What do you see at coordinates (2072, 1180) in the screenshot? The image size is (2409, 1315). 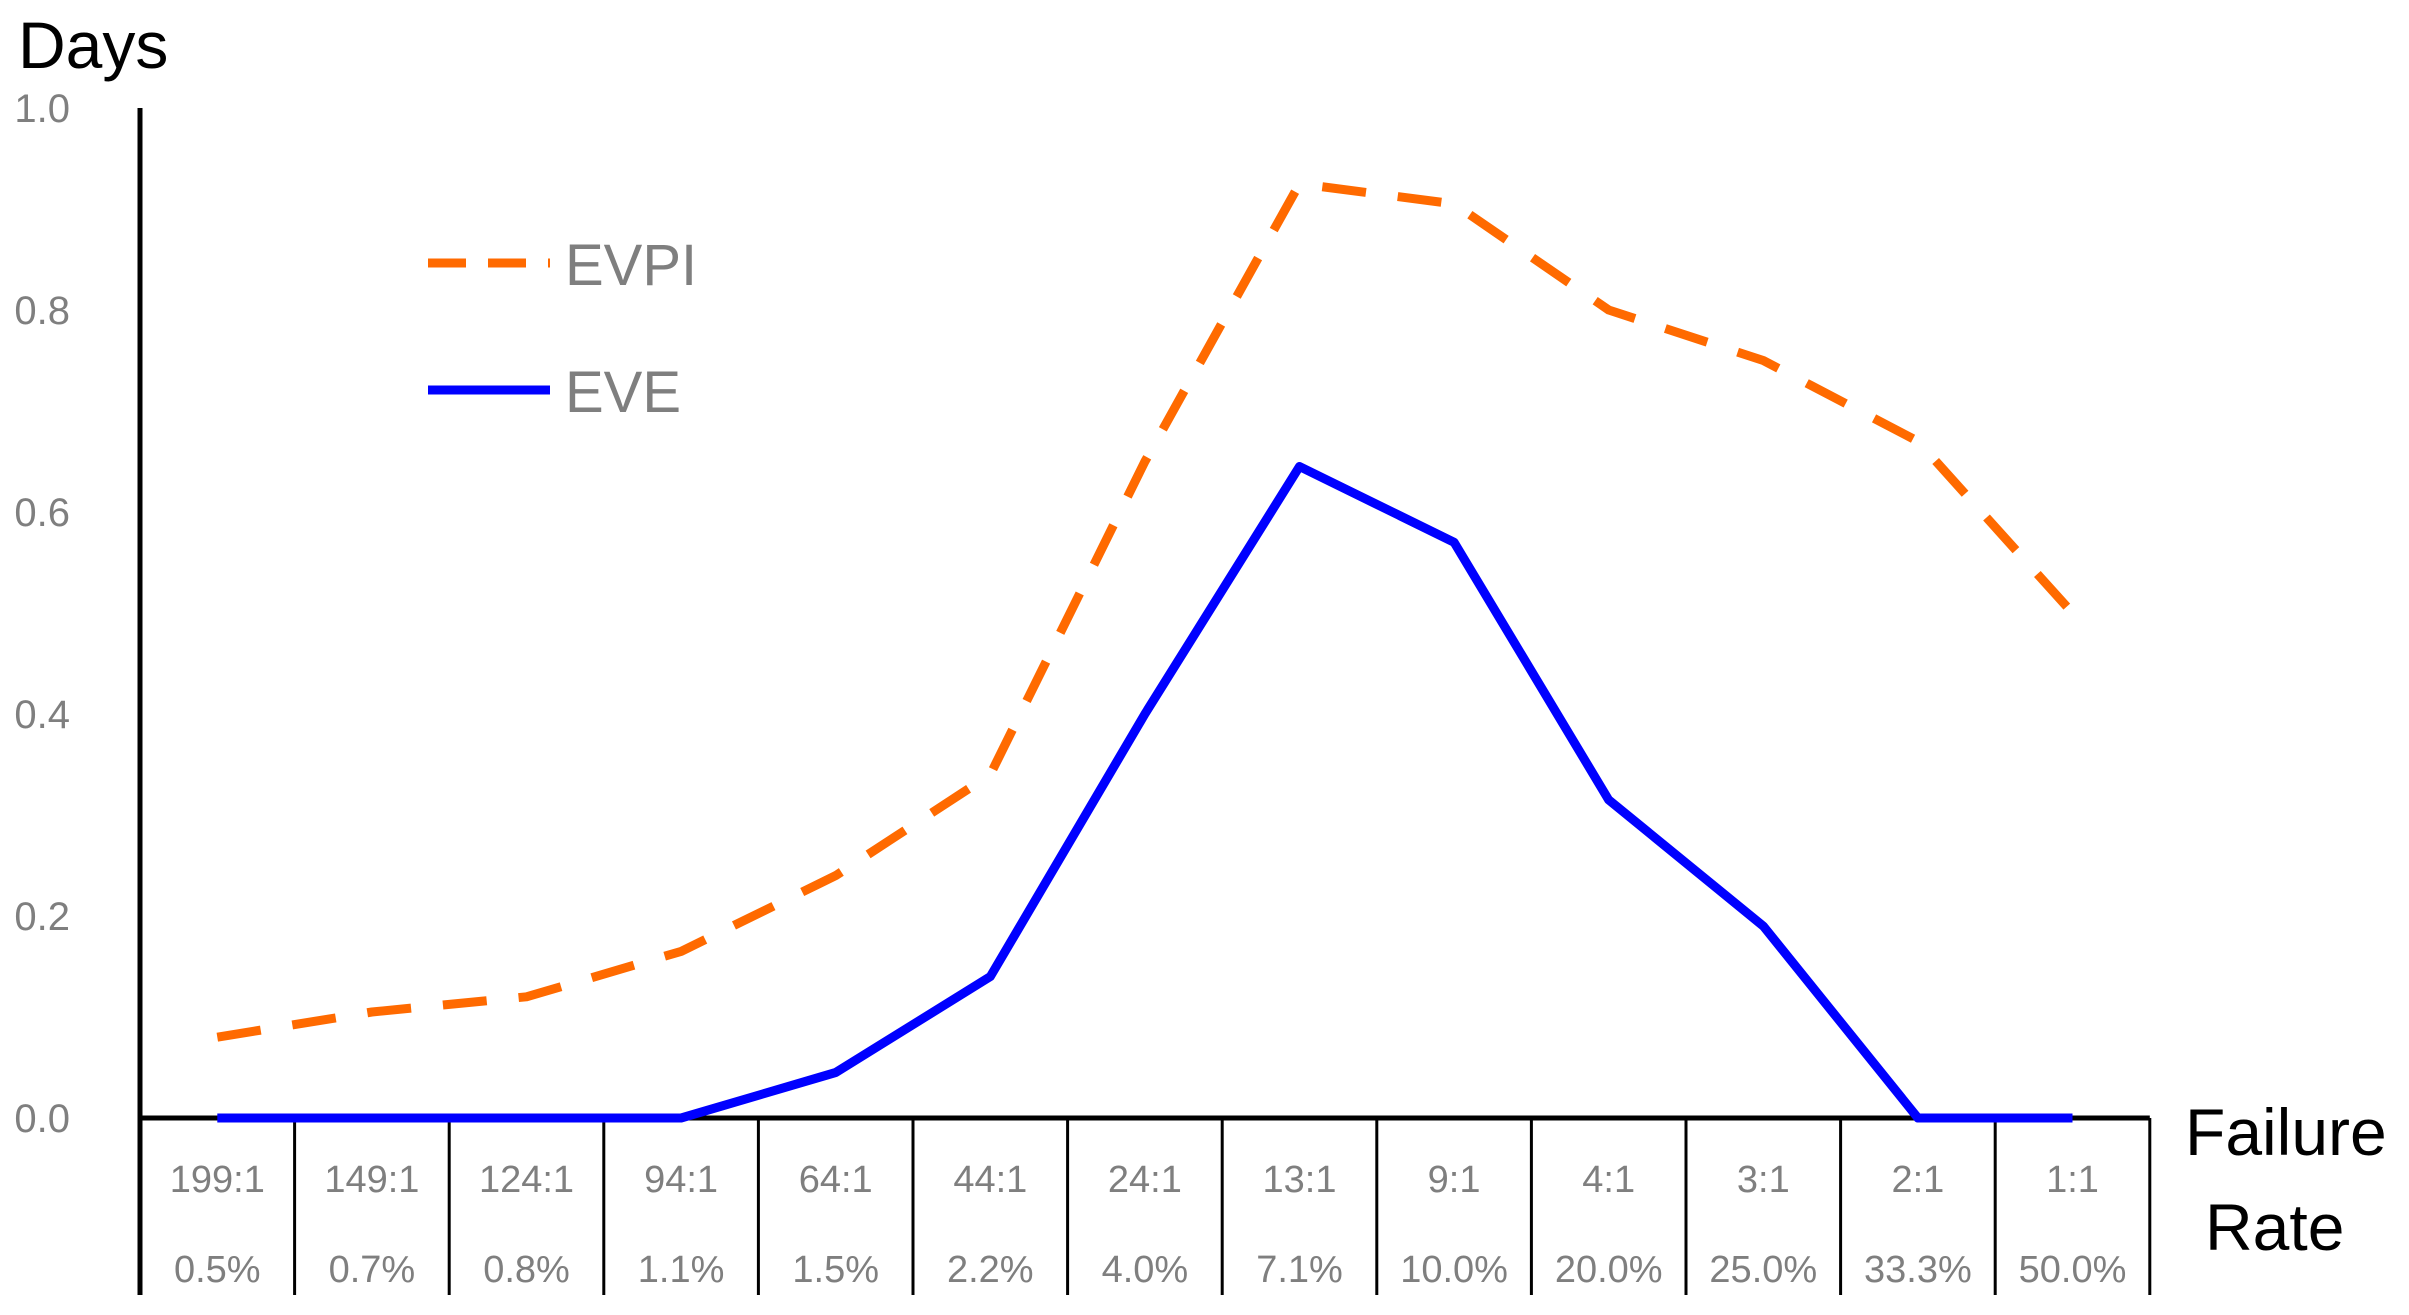 I see `x-tick-ratio-label: 1:1` at bounding box center [2072, 1180].